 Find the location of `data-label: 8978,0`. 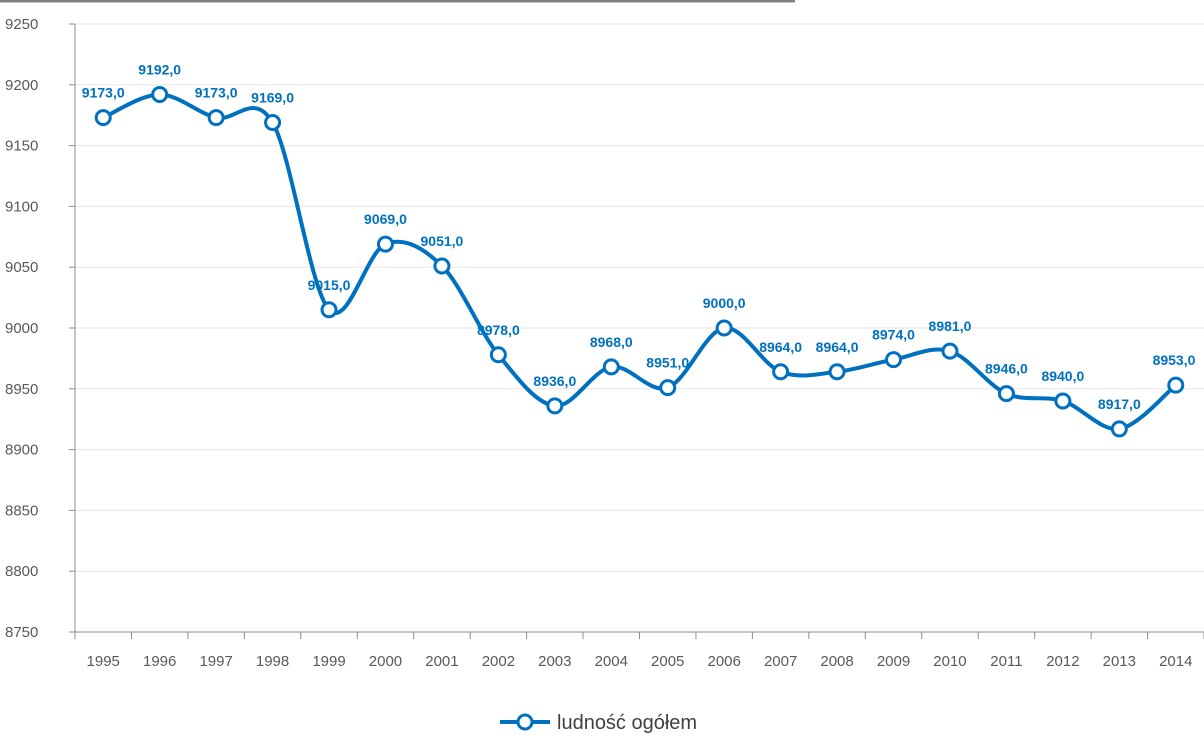

data-label: 8978,0 is located at coordinates (498, 330).